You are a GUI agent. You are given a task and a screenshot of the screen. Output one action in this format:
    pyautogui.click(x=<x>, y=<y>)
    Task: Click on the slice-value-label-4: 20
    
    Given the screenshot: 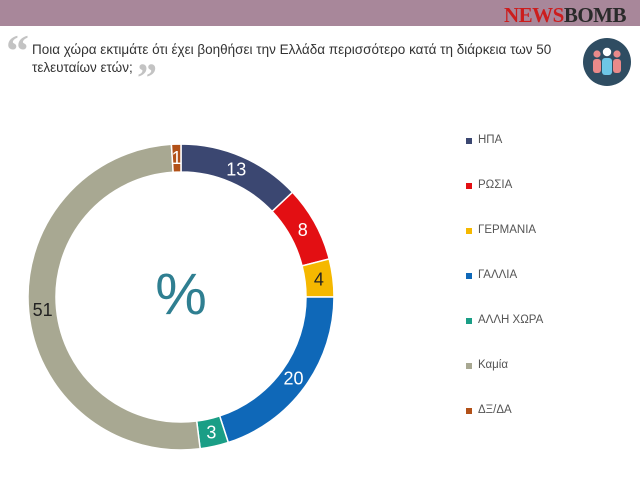 What is the action you would take?
    pyautogui.click(x=293, y=379)
    